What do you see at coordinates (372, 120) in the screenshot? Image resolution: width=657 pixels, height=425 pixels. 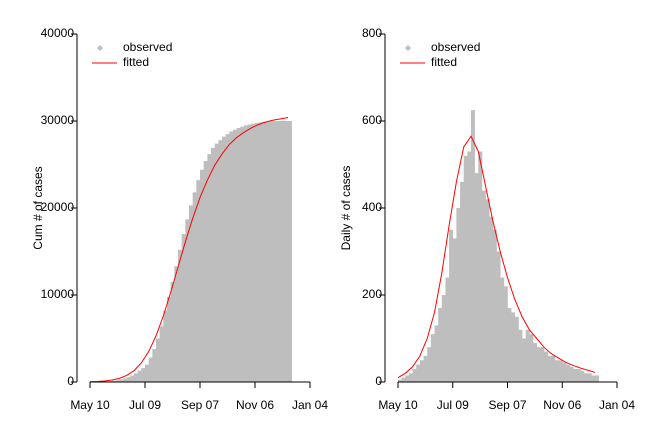 I see `y-tick-label: 600` at bounding box center [372, 120].